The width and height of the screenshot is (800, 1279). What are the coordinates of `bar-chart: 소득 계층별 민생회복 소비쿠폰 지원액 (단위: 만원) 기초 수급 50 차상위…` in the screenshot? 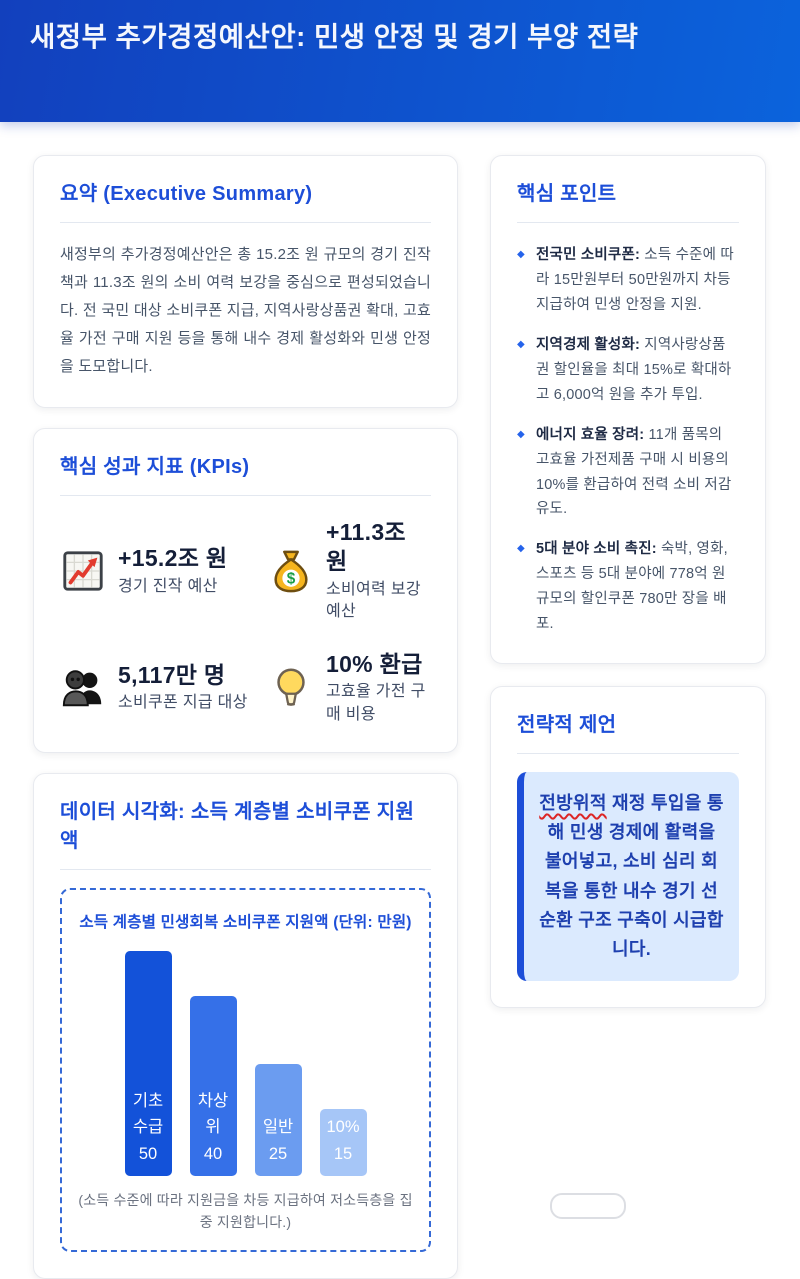 It's located at (245, 1070).